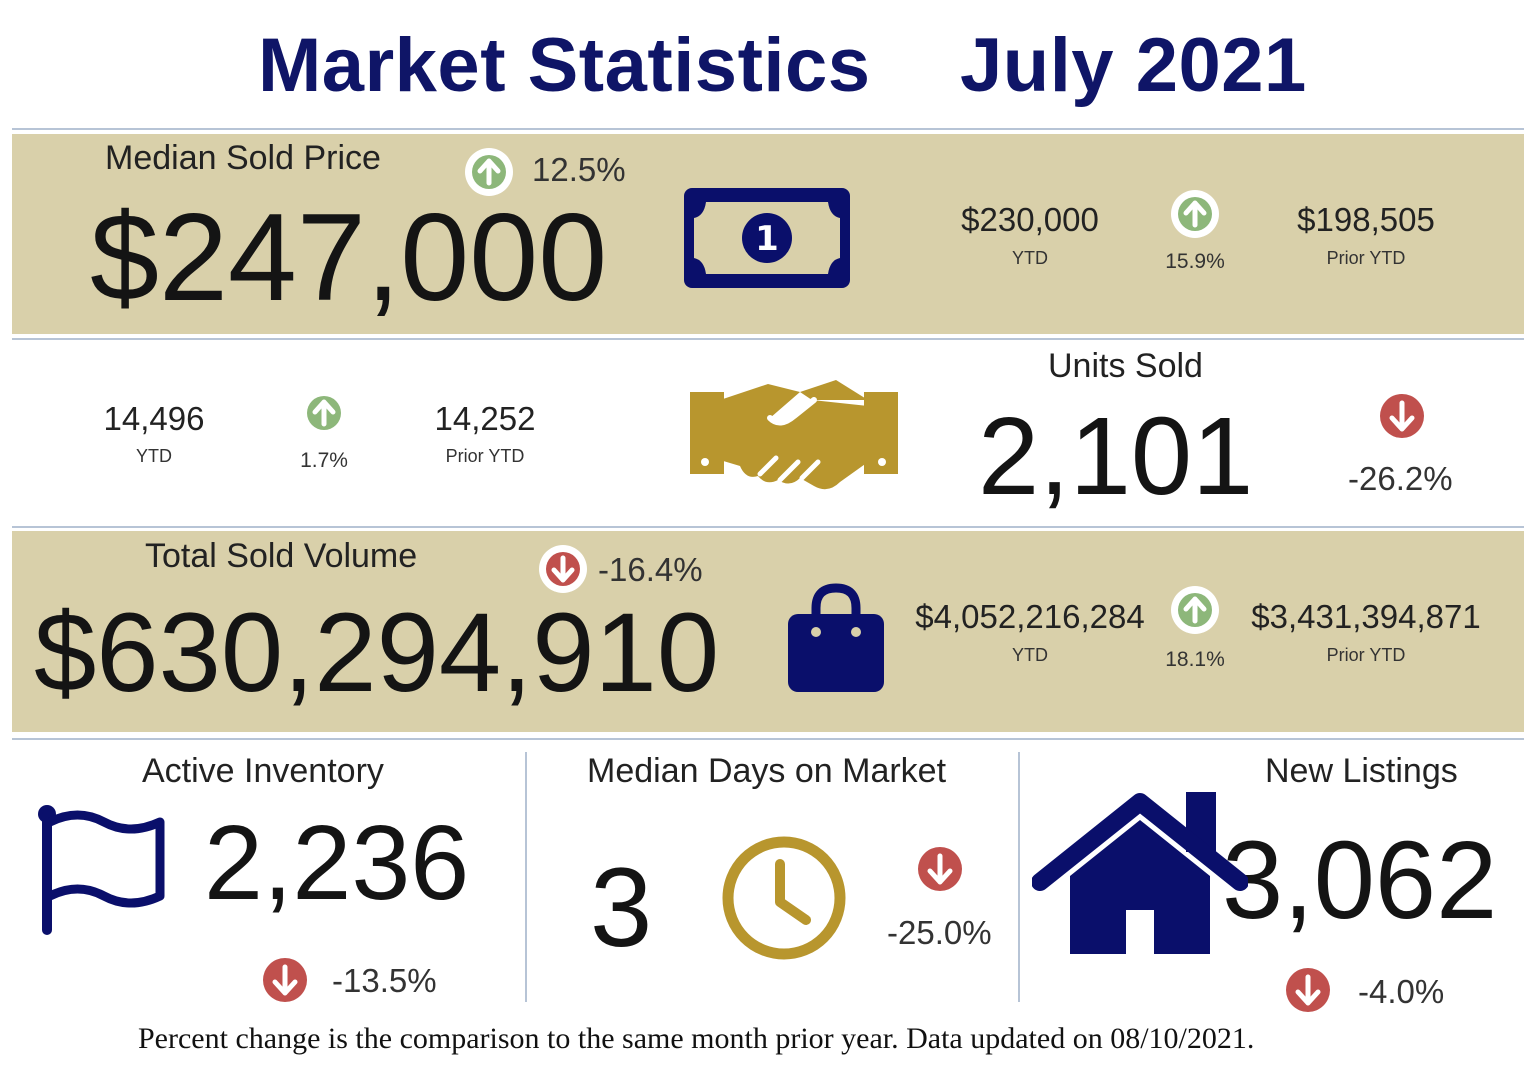  I want to click on units-sold-change: -26.2%, so click(1400, 478).